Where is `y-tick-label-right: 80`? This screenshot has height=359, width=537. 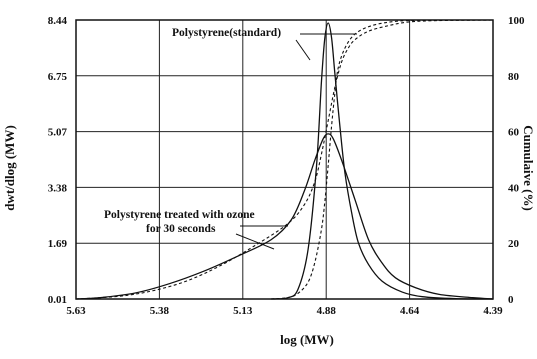
y-tick-label-right: 80 is located at coordinates (514, 77).